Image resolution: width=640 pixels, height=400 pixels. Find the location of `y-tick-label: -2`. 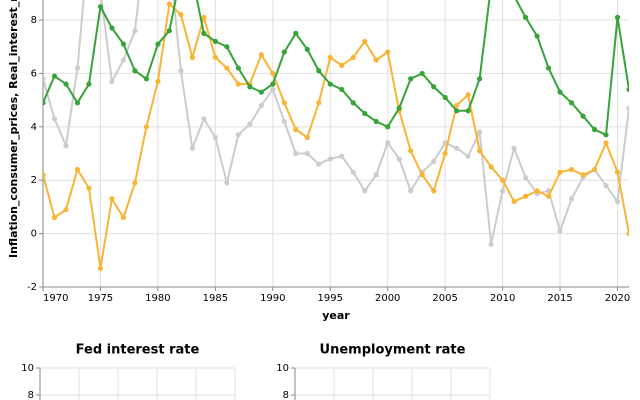

y-tick-label: -2 is located at coordinates (32, 287).